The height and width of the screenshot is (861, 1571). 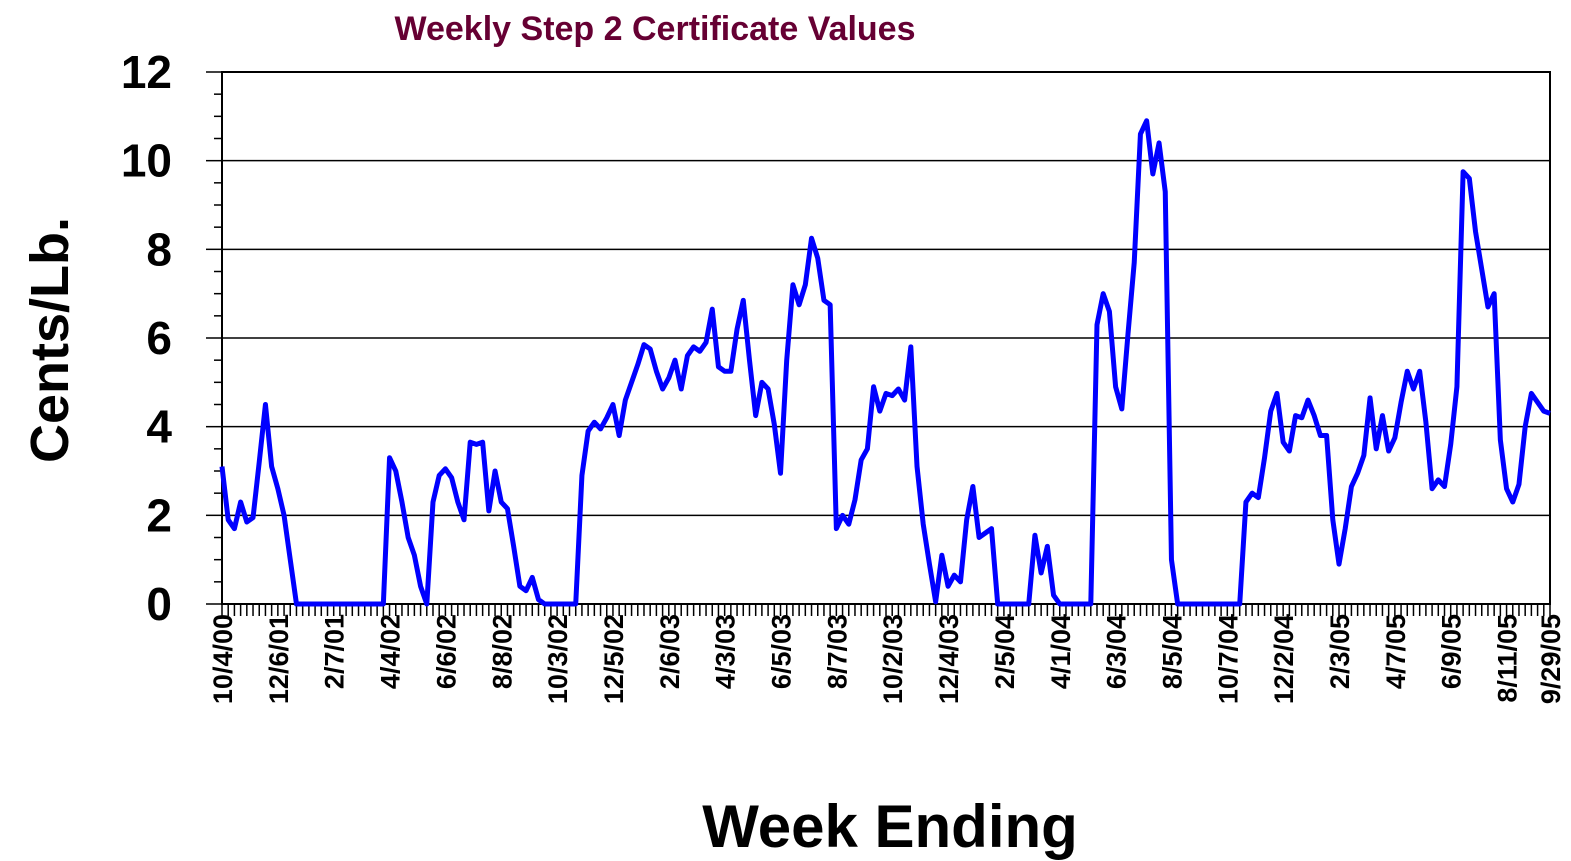 I want to click on x-tick-label: 8/5/04, so click(x=1172, y=651).